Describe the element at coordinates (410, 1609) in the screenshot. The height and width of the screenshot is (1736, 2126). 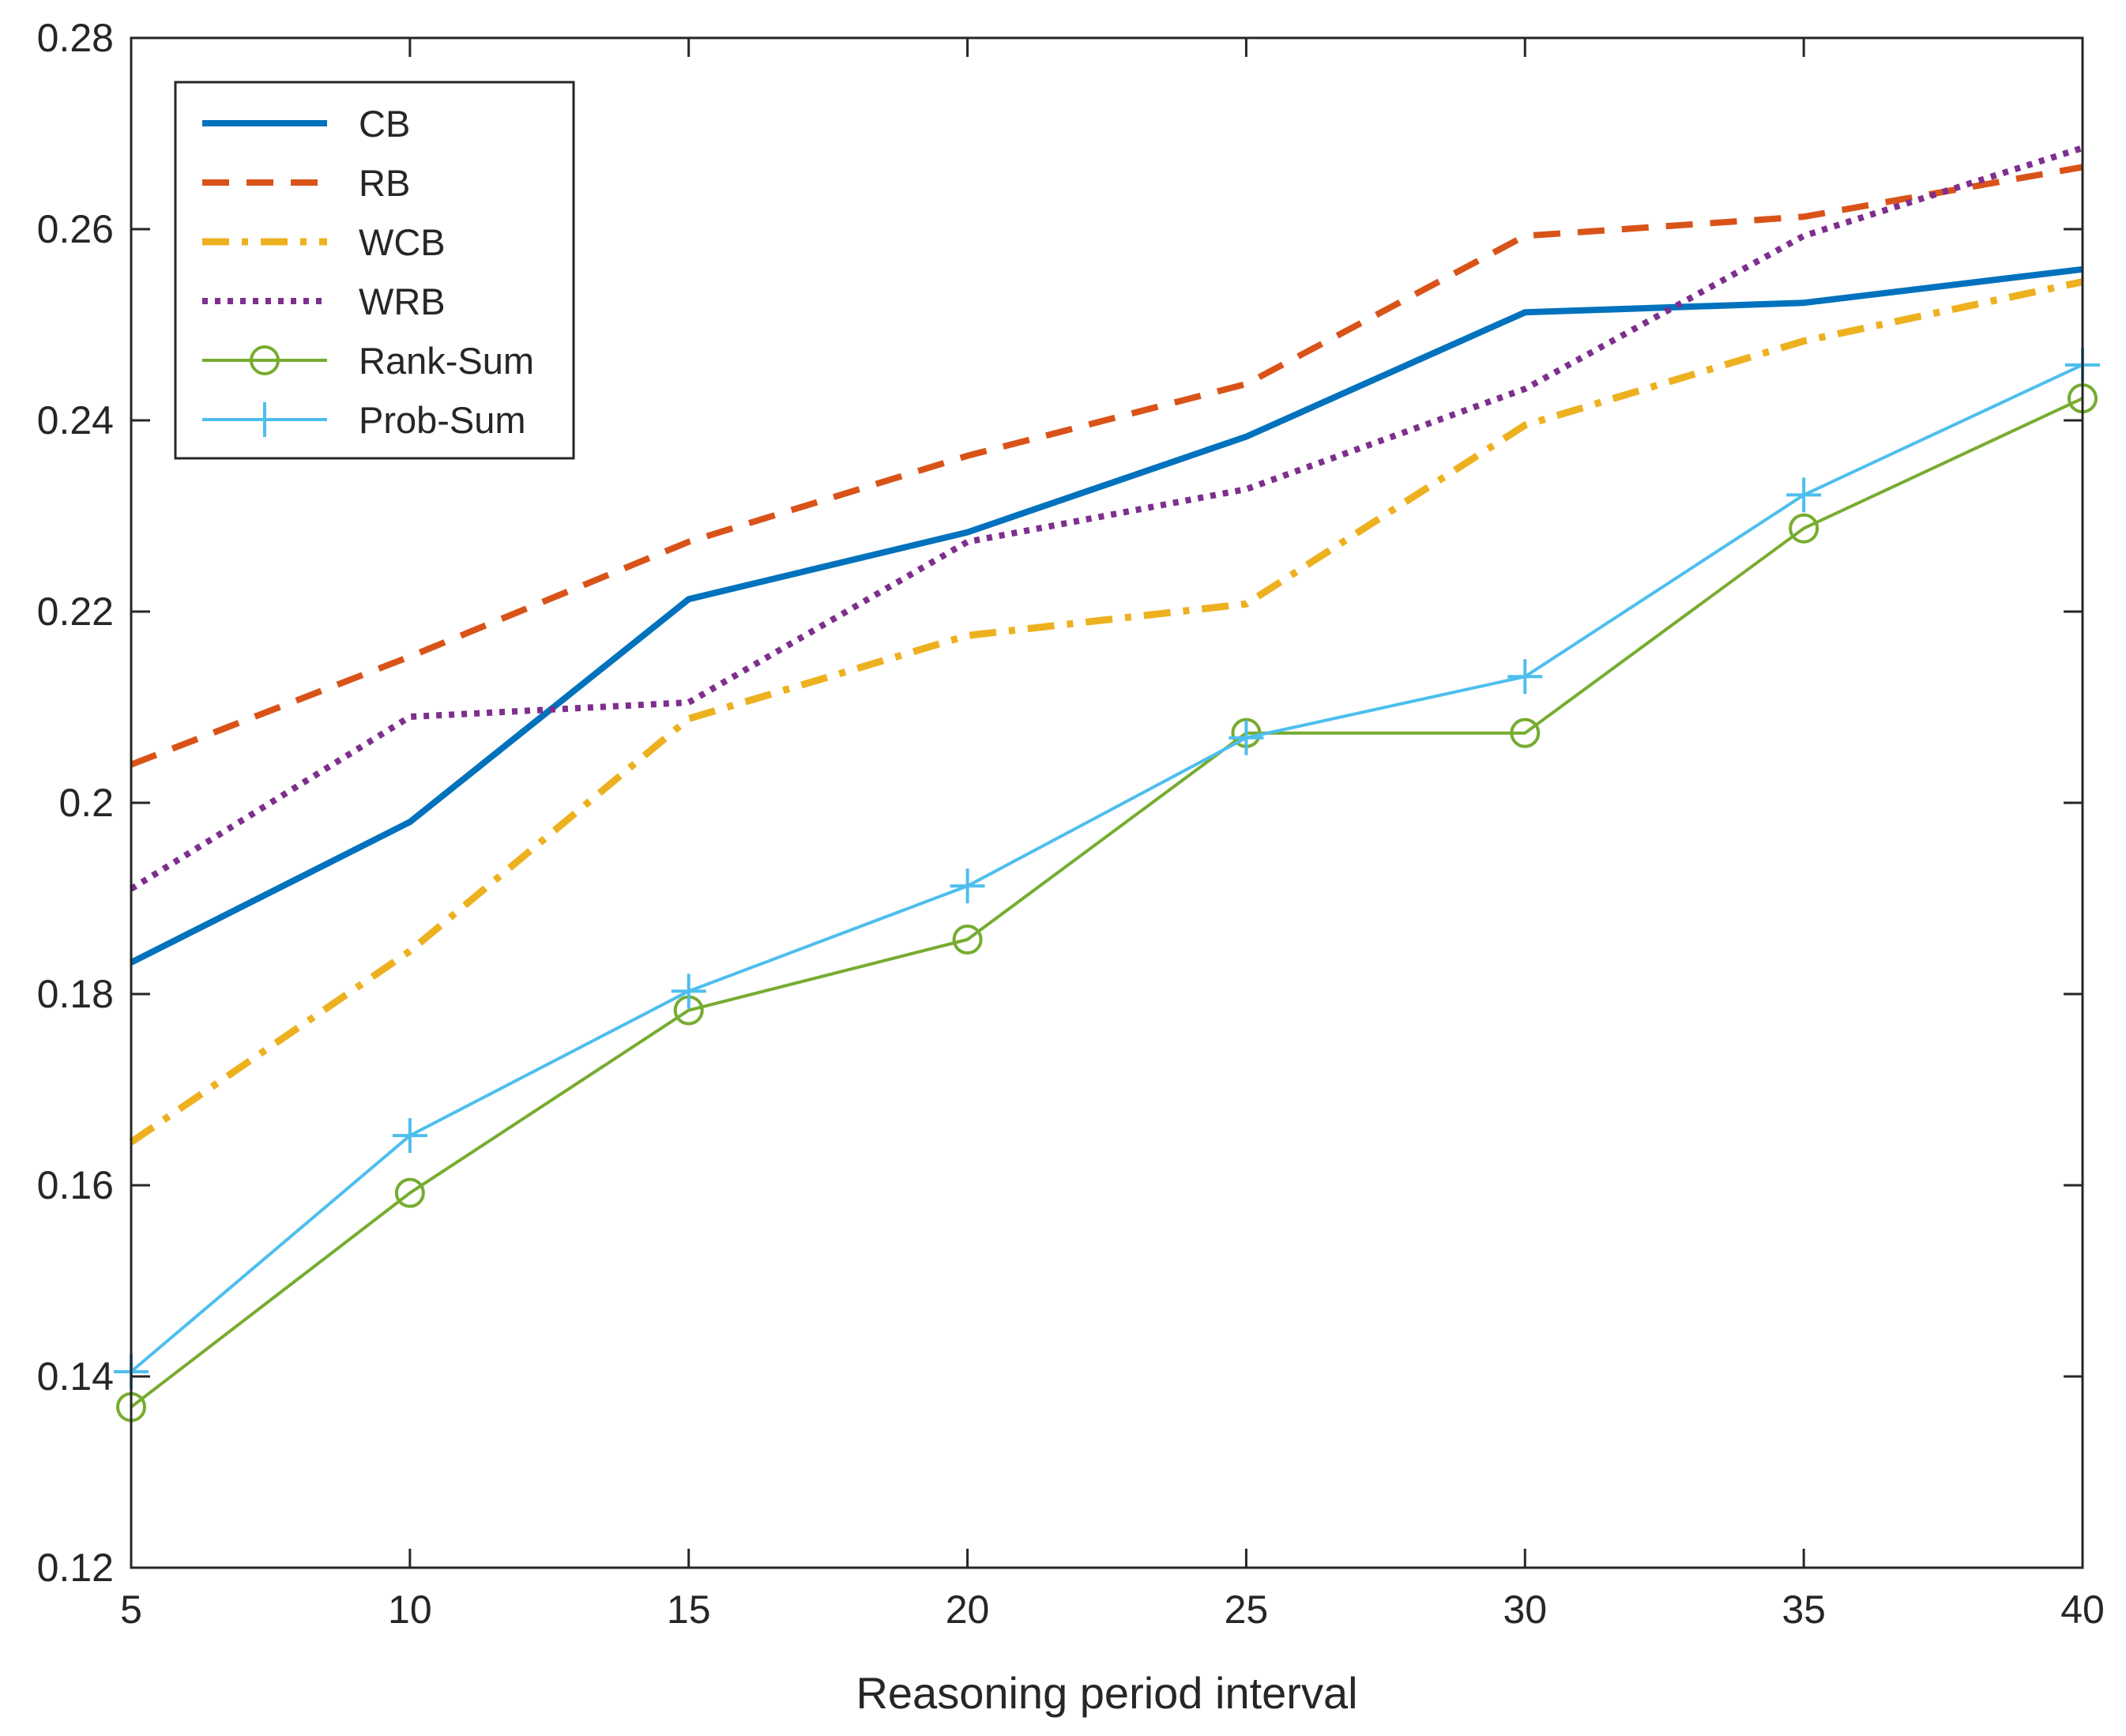
I see `x-tick-label: 10` at that location.